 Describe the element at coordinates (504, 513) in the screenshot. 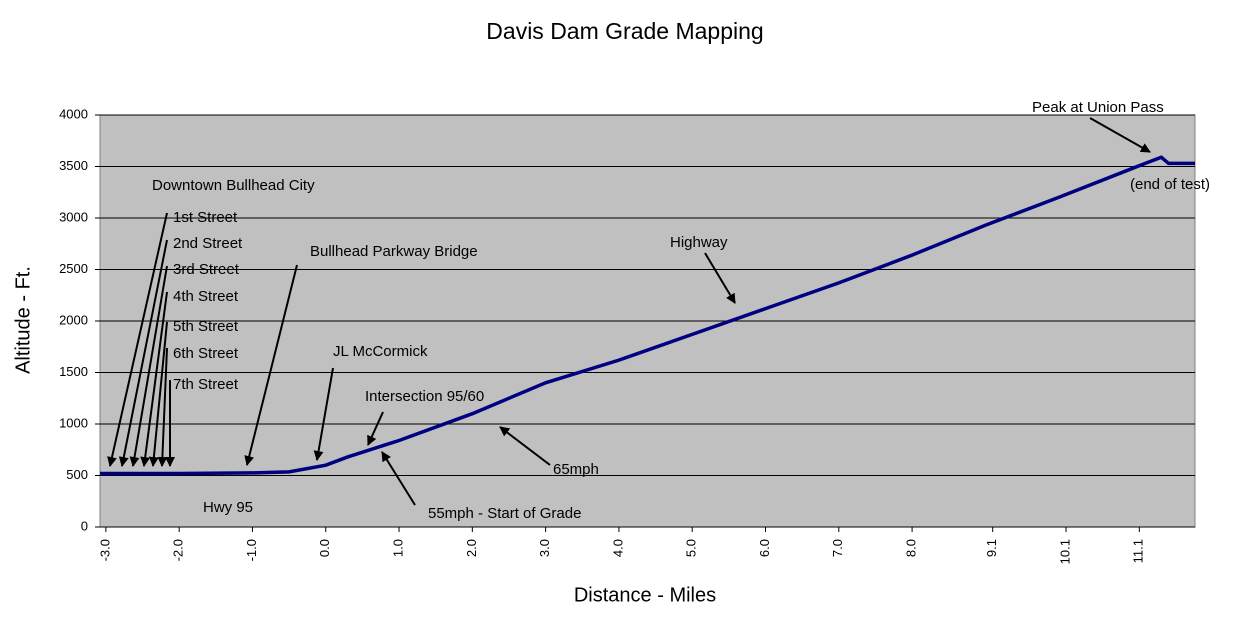

I see `annotation: 55mph - Start of Grade` at that location.